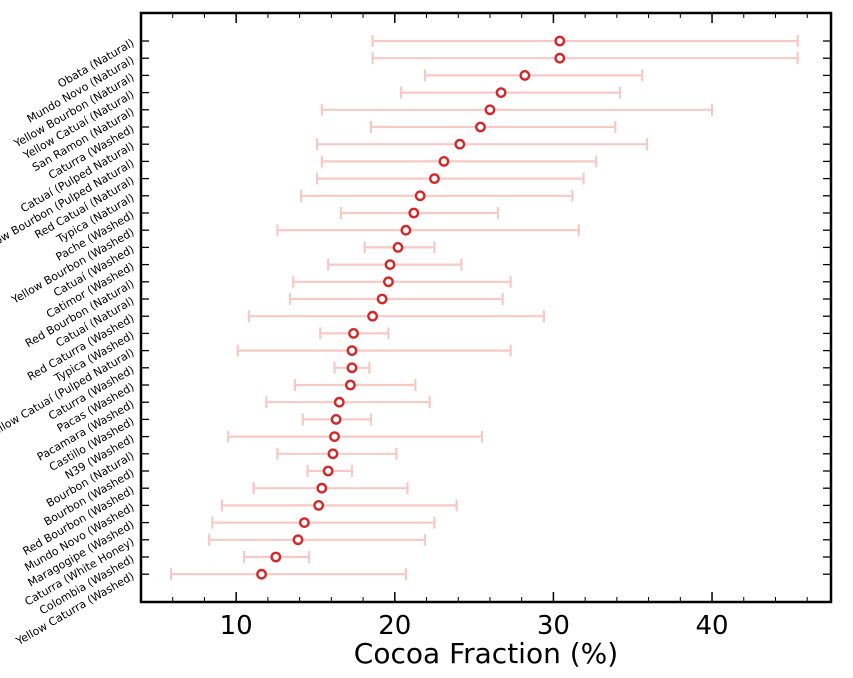  Describe the element at coordinates (711, 626) in the screenshot. I see `x-tick-label: 40` at that location.